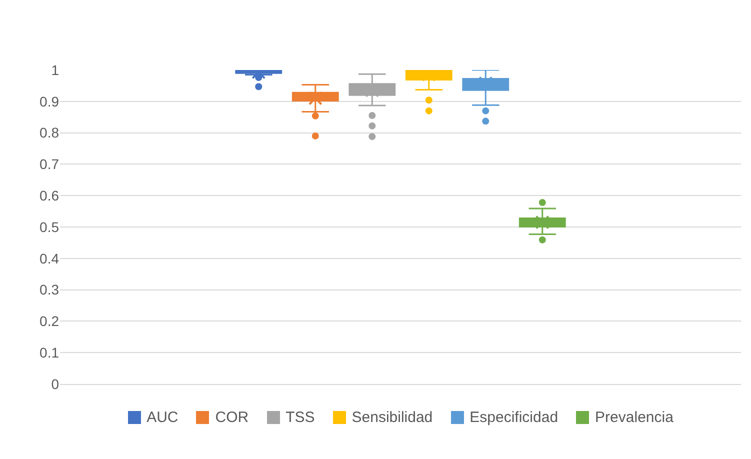  Describe the element at coordinates (55, 384) in the screenshot. I see `y-tick-label: 0` at that location.